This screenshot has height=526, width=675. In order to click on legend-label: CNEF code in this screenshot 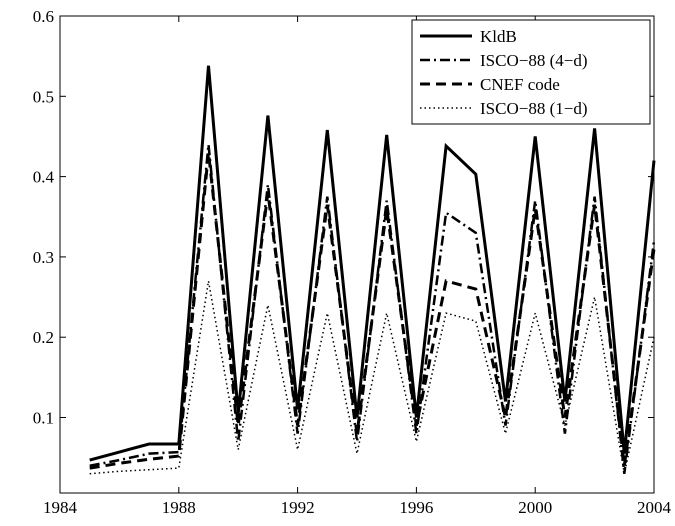, I will do `click(520, 84)`.